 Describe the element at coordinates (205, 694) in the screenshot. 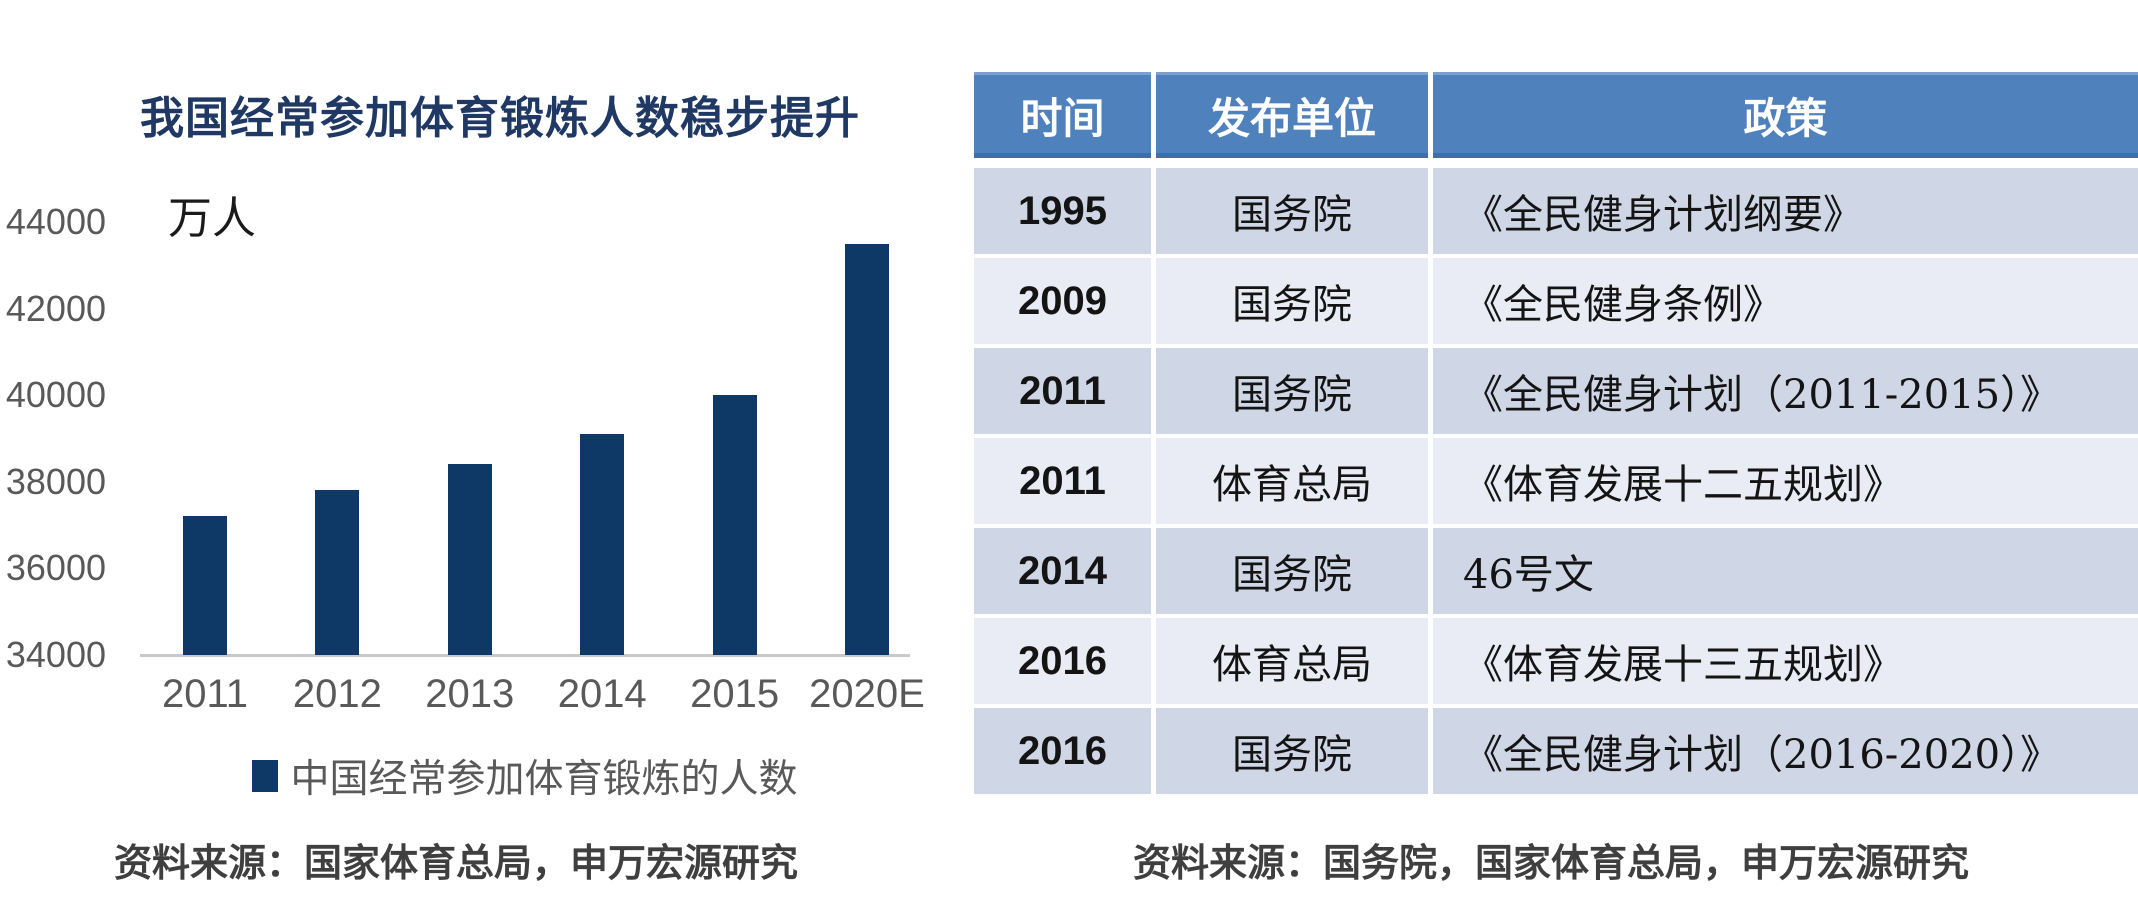

I see `x-axis-label-2011: 2011` at that location.